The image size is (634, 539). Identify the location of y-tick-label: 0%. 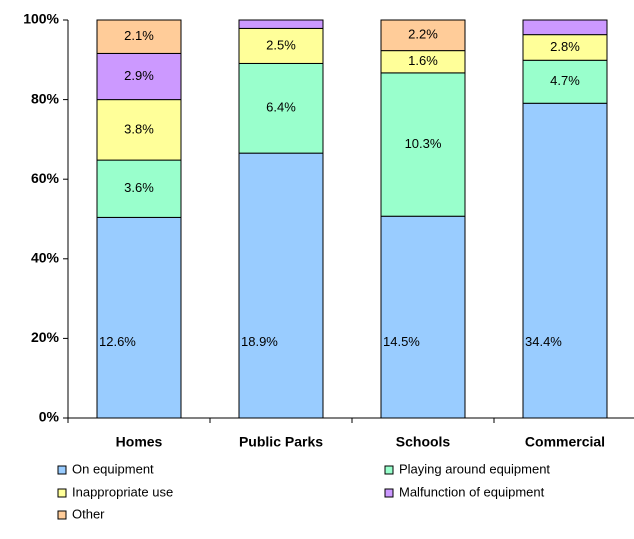
(49, 417).